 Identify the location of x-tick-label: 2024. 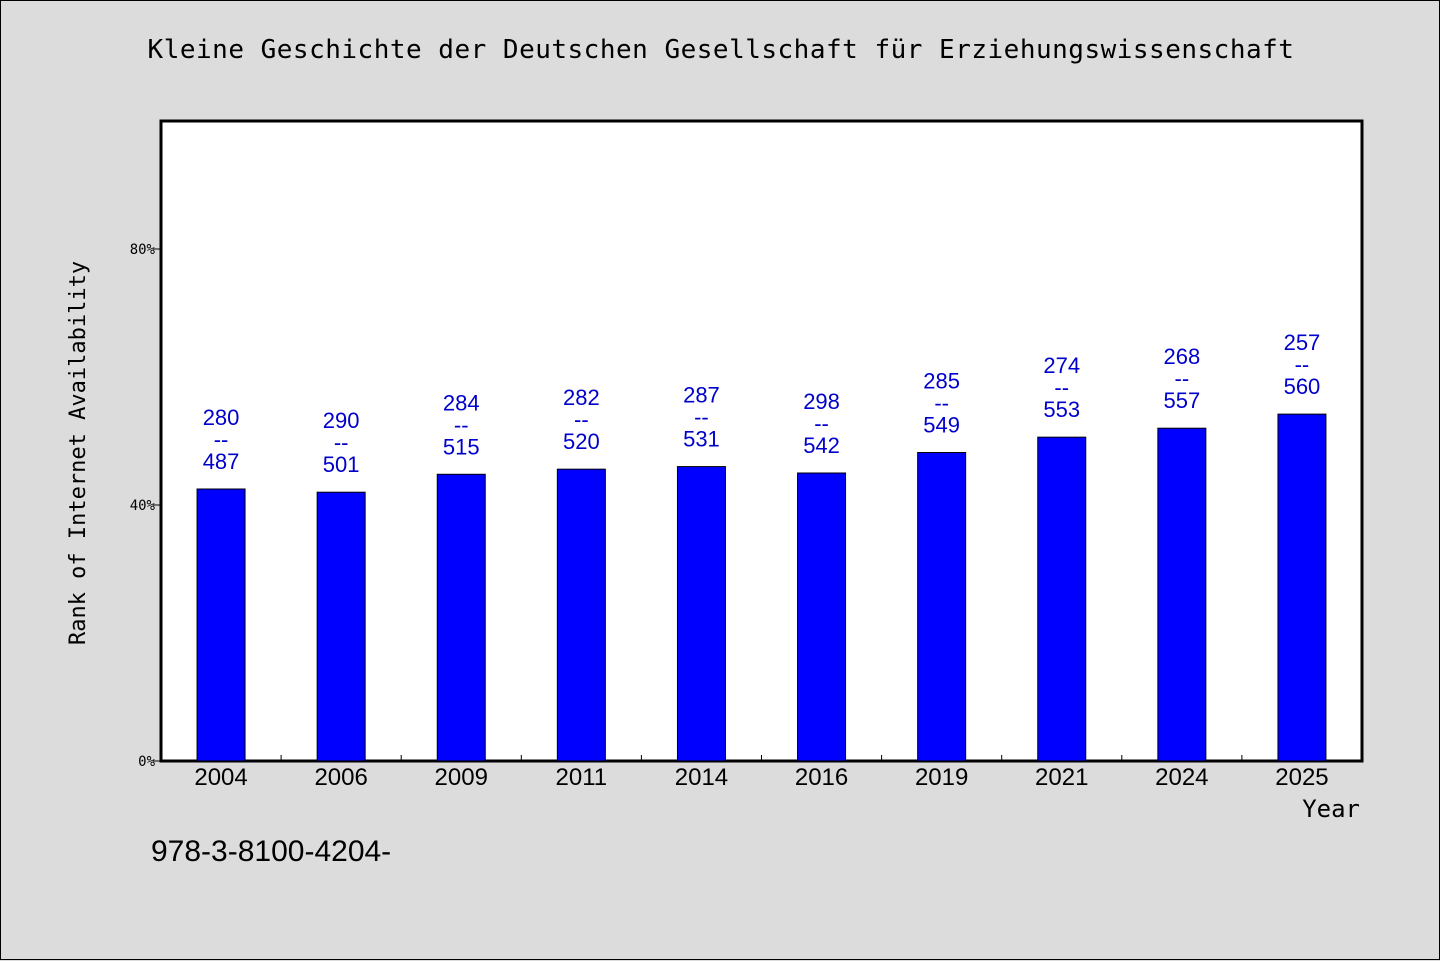
(1181, 777).